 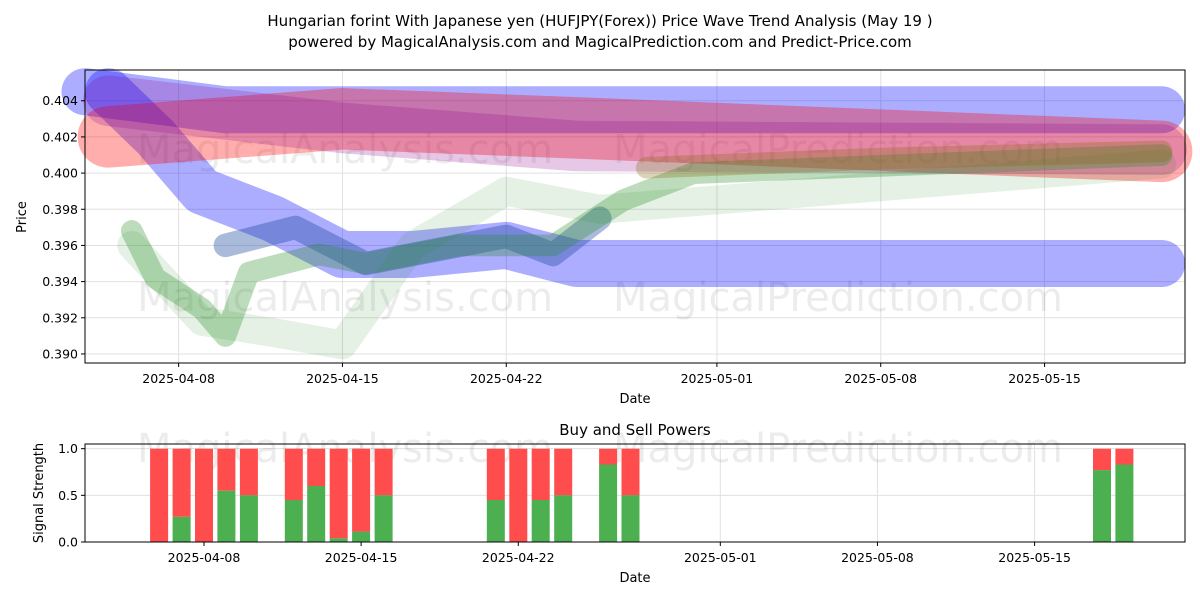 What do you see at coordinates (68, 495) in the screenshot?
I see `power-y-tick-label: 0.5` at bounding box center [68, 495].